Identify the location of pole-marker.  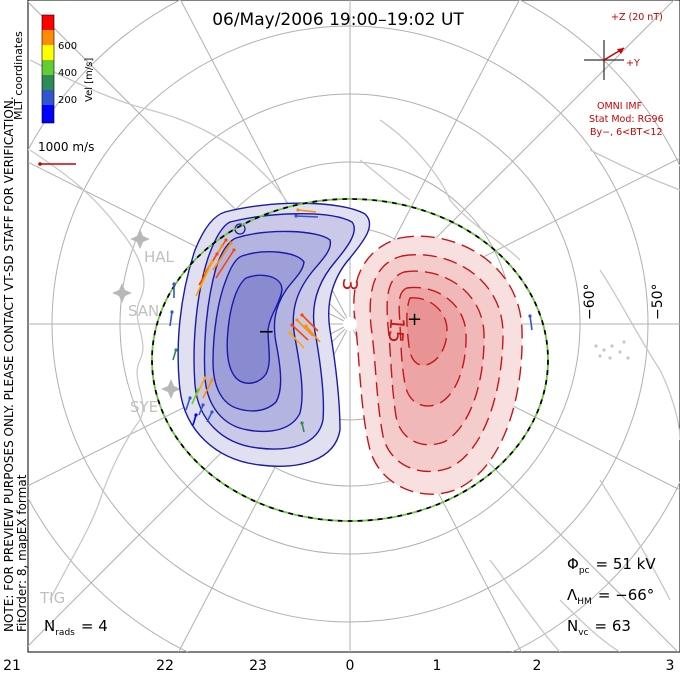
(350, 324).